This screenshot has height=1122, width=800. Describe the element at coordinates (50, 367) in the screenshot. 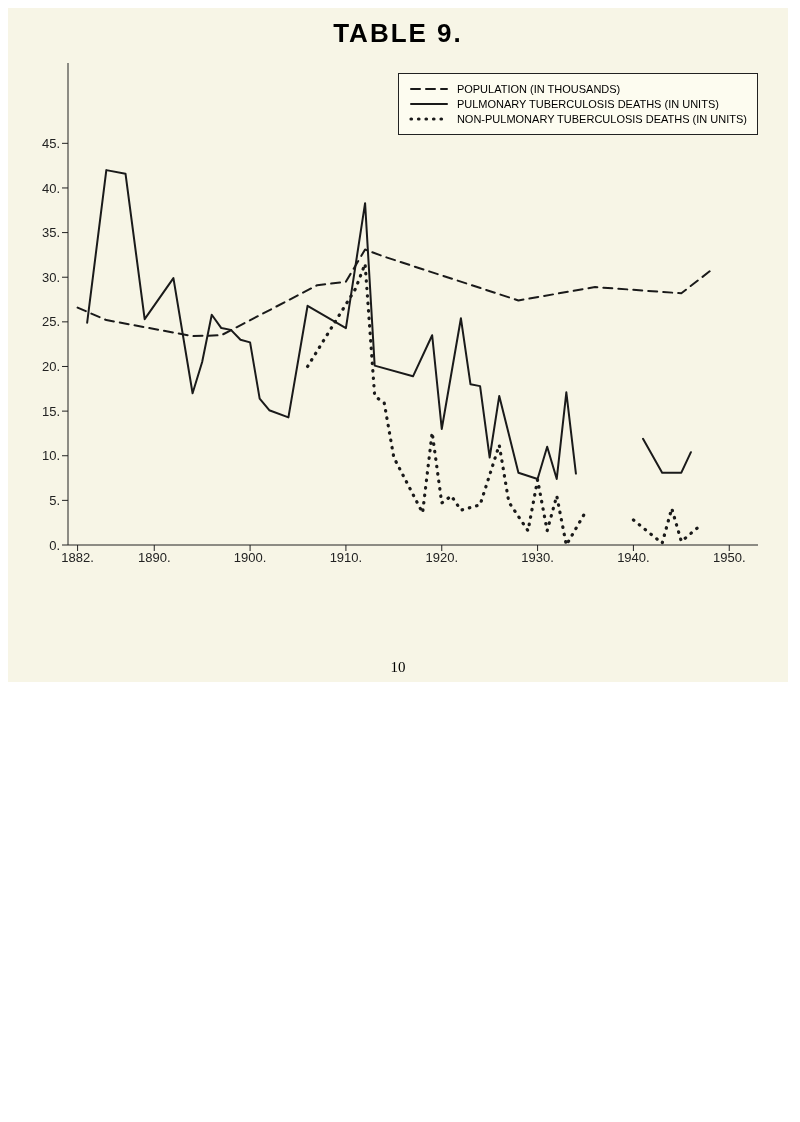

I see `y-tick-label: 20.` at that location.